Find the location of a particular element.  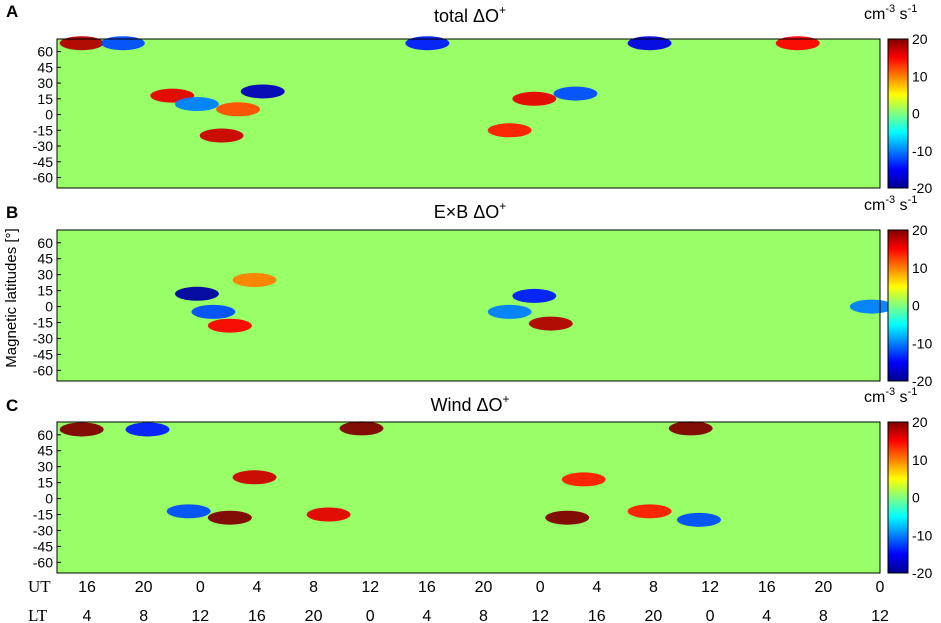

y-axis-label: Magnetic latitudes [°] is located at coordinates (11, 297).